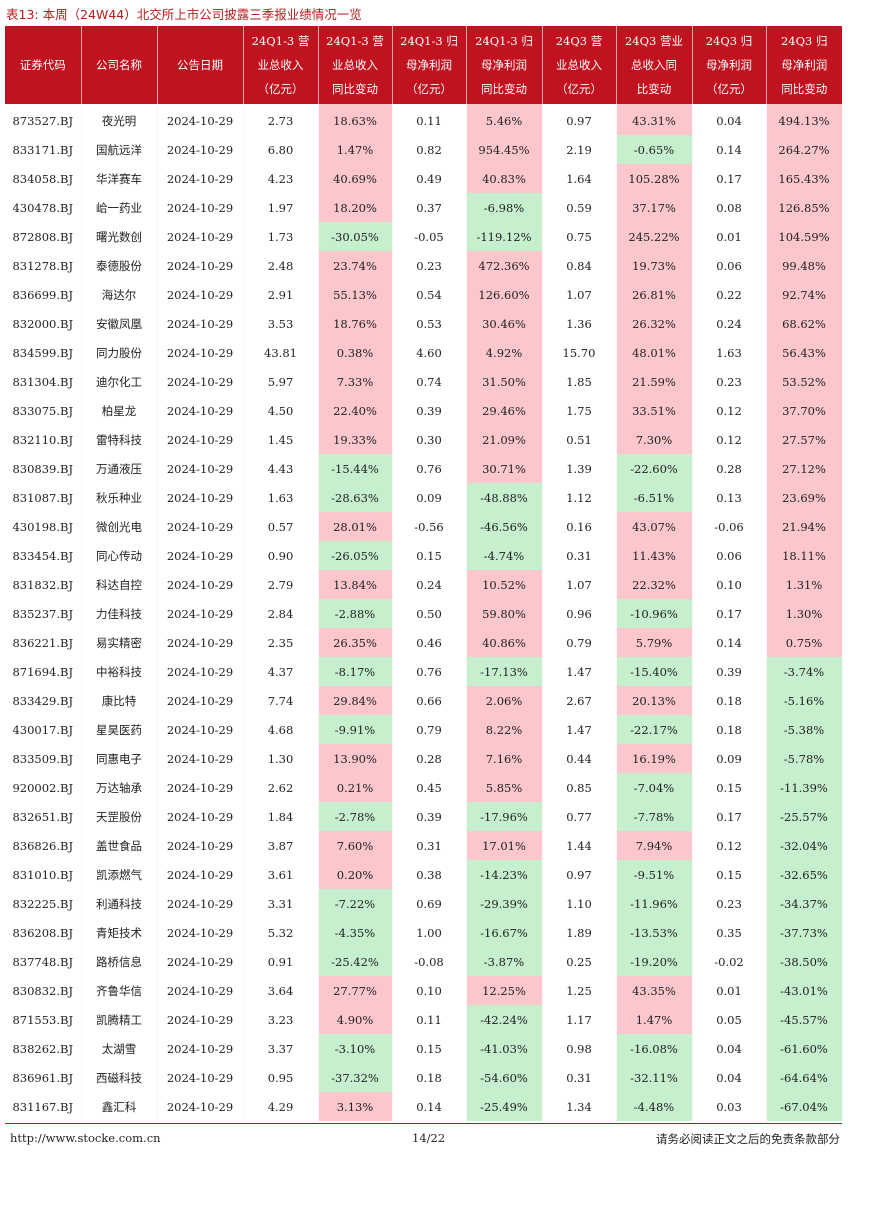 This screenshot has width=874, height=1213. What do you see at coordinates (579, 352) in the screenshot?
I see `table-cell: 15.70` at bounding box center [579, 352].